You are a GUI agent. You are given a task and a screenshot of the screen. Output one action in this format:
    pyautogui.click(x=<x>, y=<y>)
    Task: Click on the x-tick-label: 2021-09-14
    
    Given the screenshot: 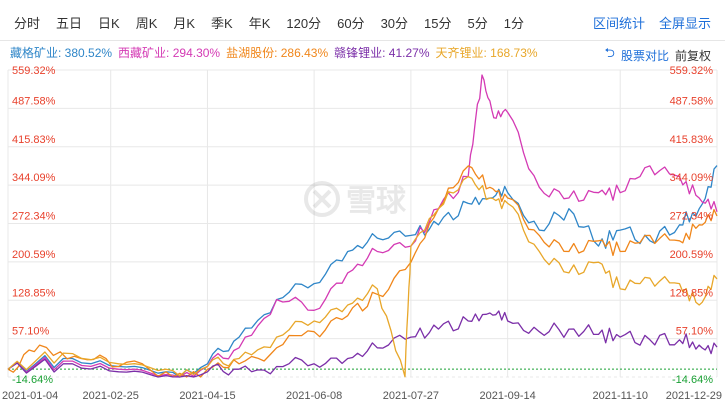 What is the action you would take?
    pyautogui.click(x=508, y=396)
    